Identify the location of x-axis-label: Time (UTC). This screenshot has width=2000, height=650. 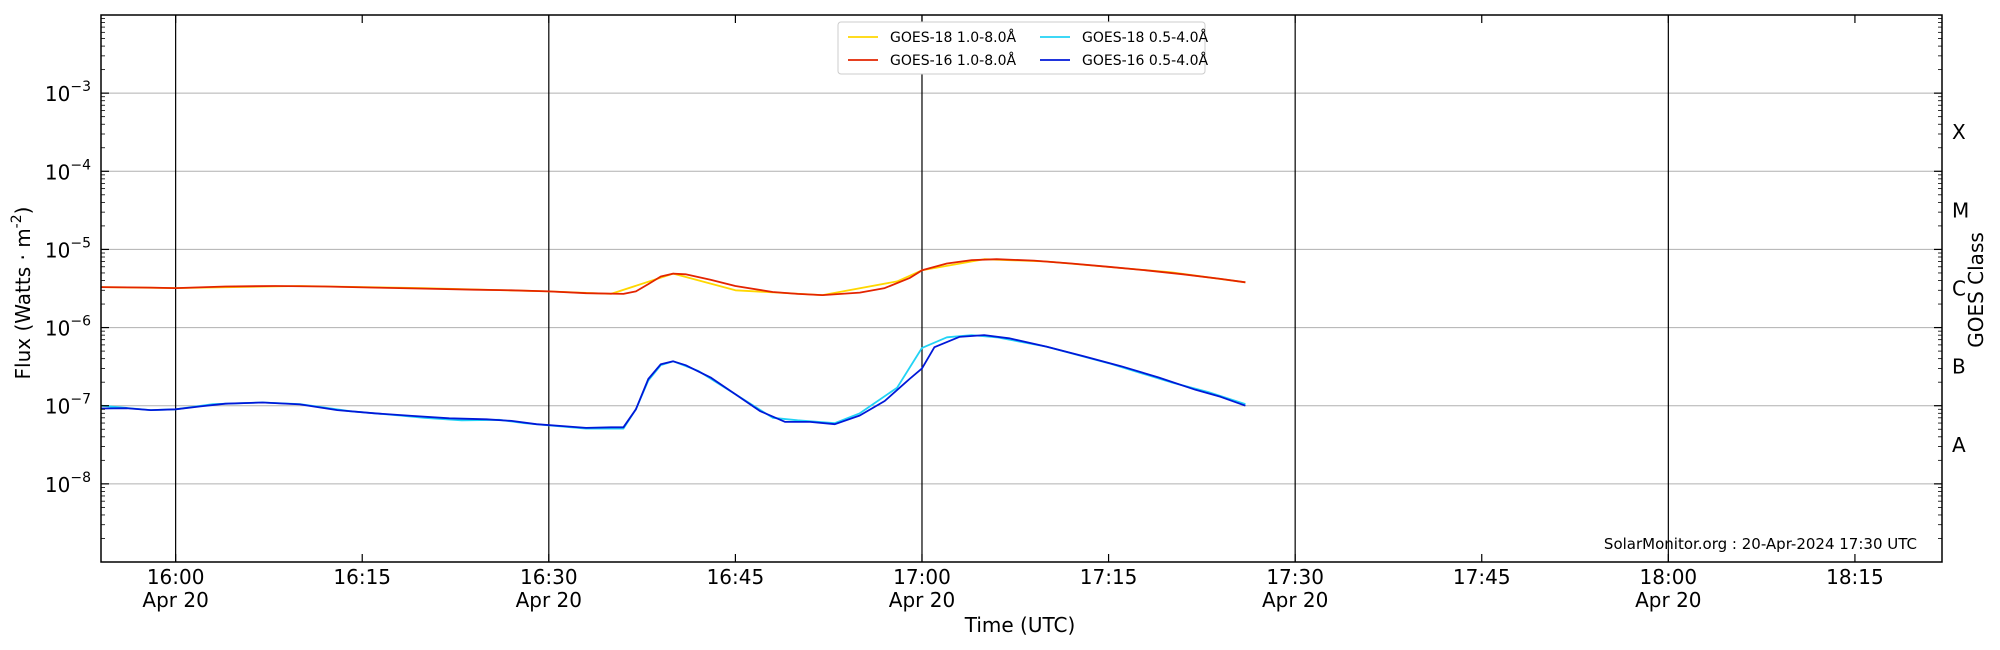
(1020, 625).